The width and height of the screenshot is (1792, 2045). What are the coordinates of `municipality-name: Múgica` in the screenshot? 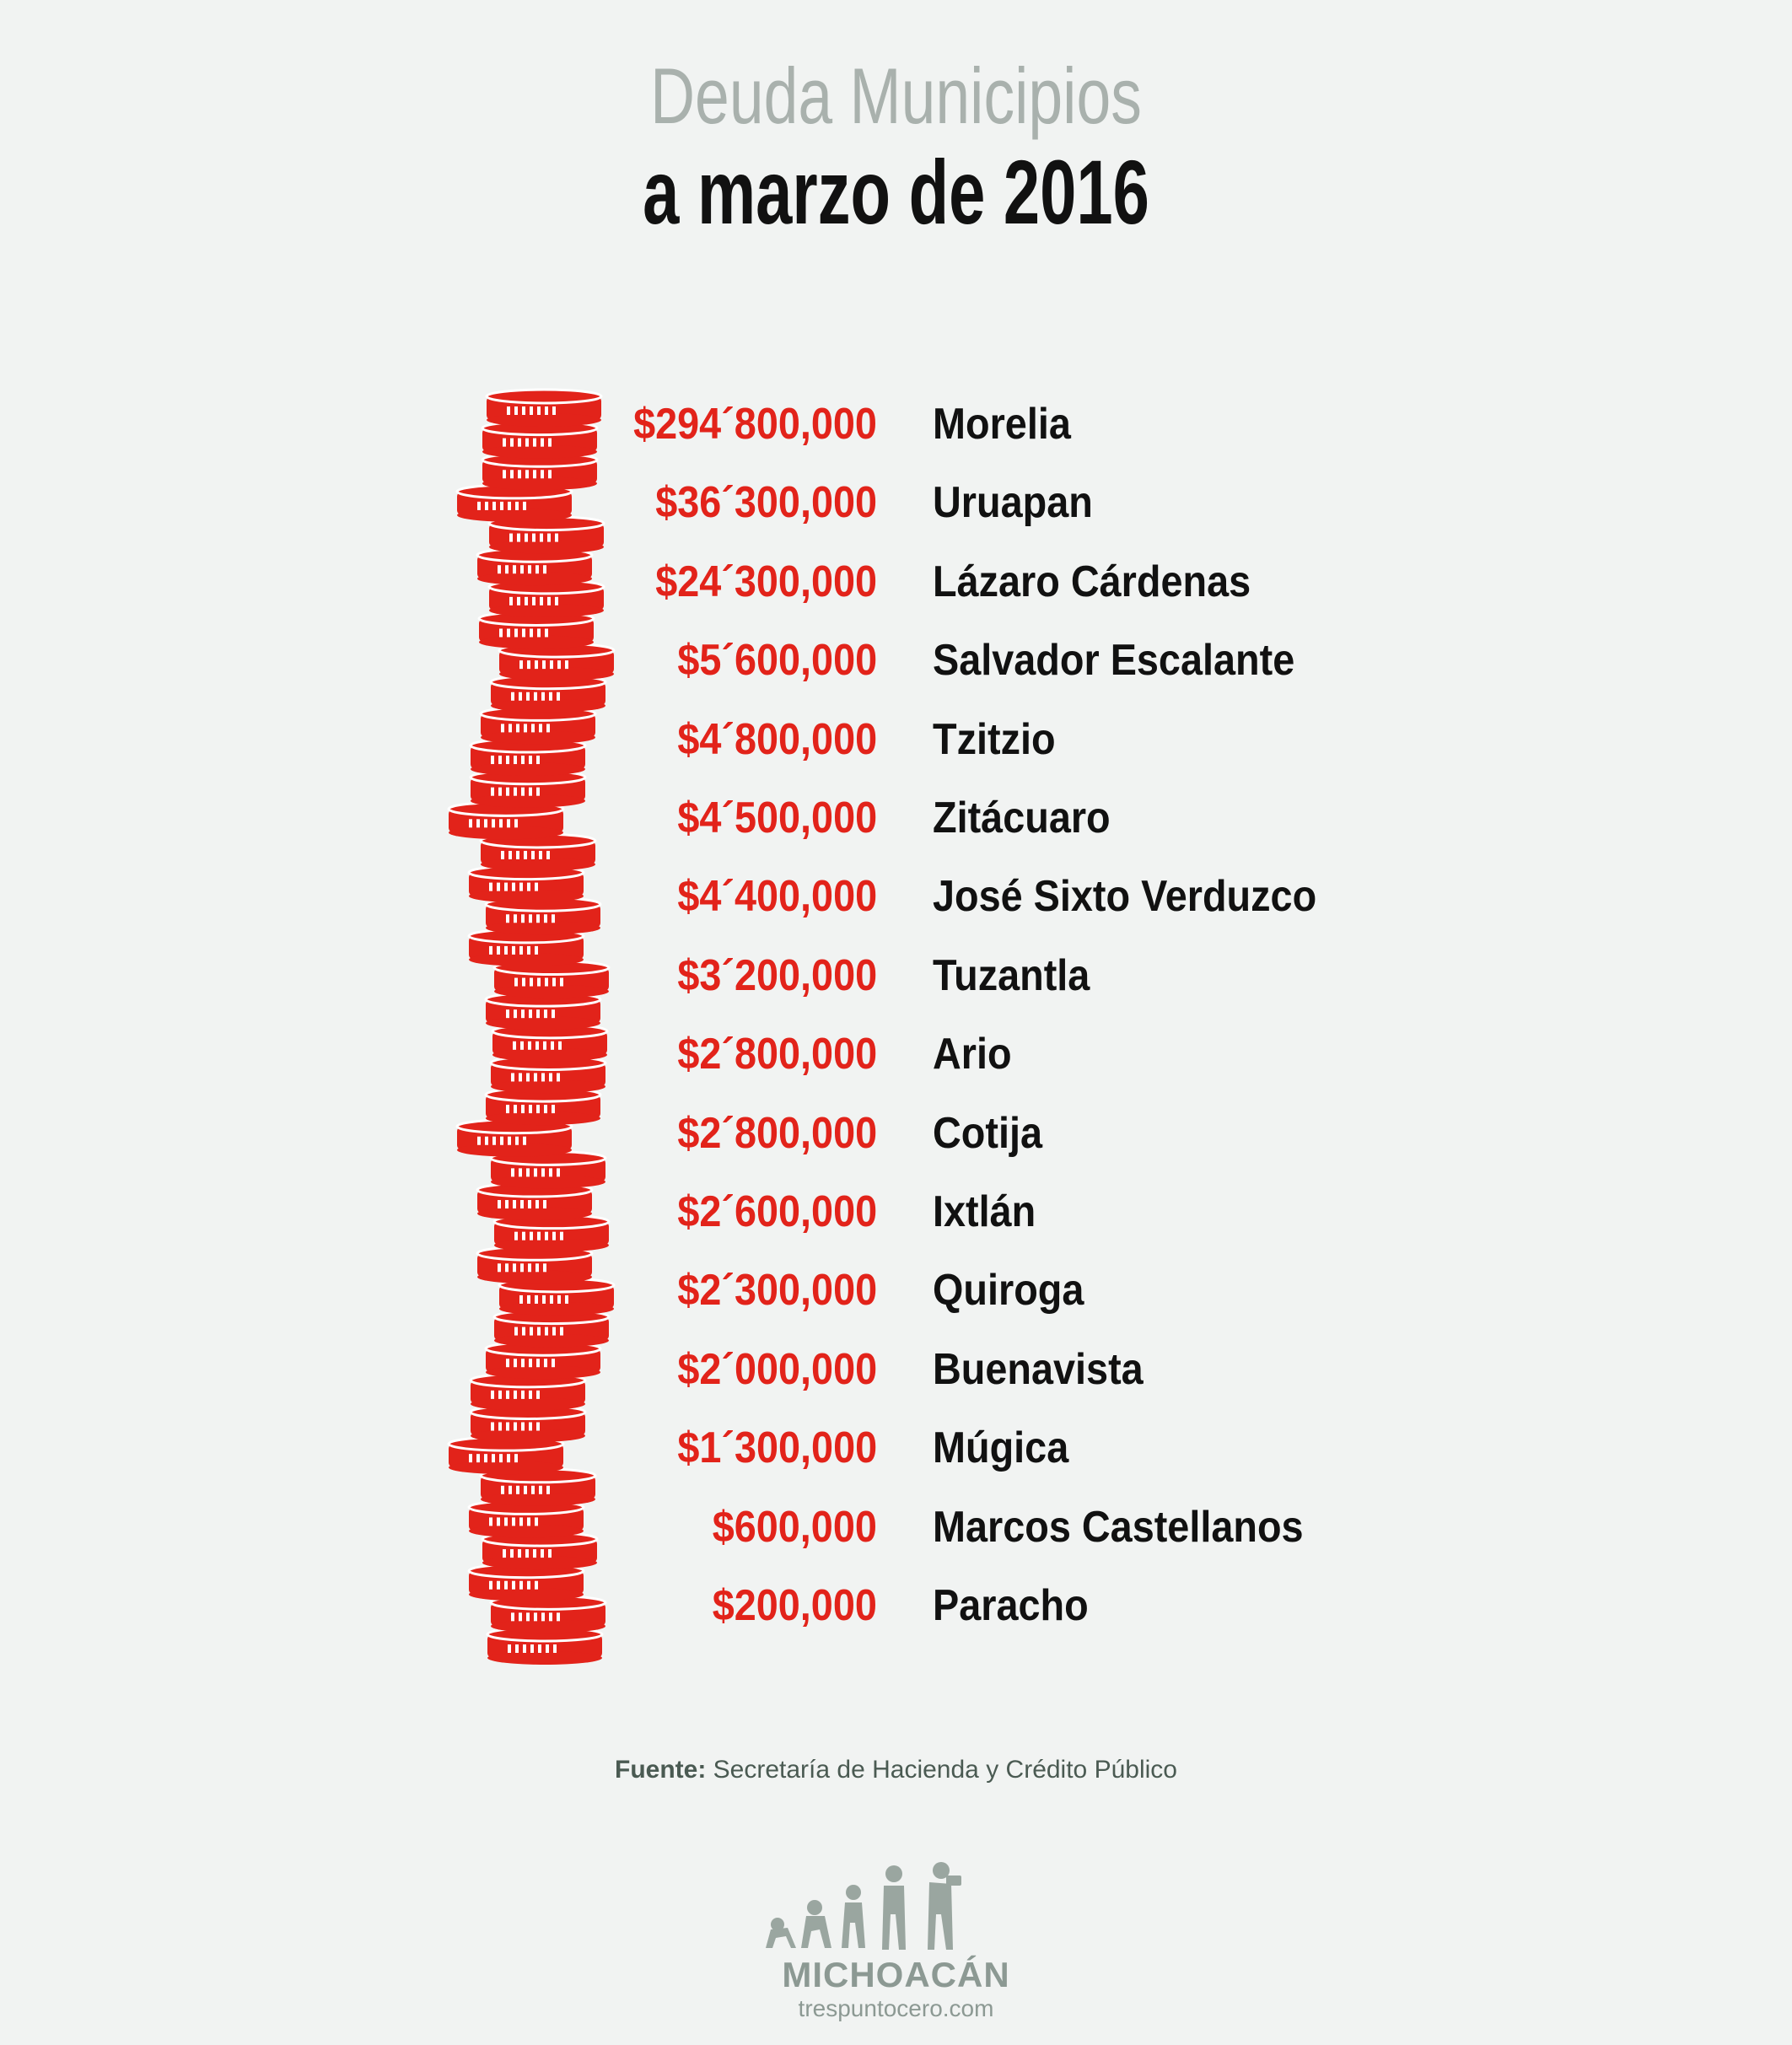 It's located at (1001, 1448).